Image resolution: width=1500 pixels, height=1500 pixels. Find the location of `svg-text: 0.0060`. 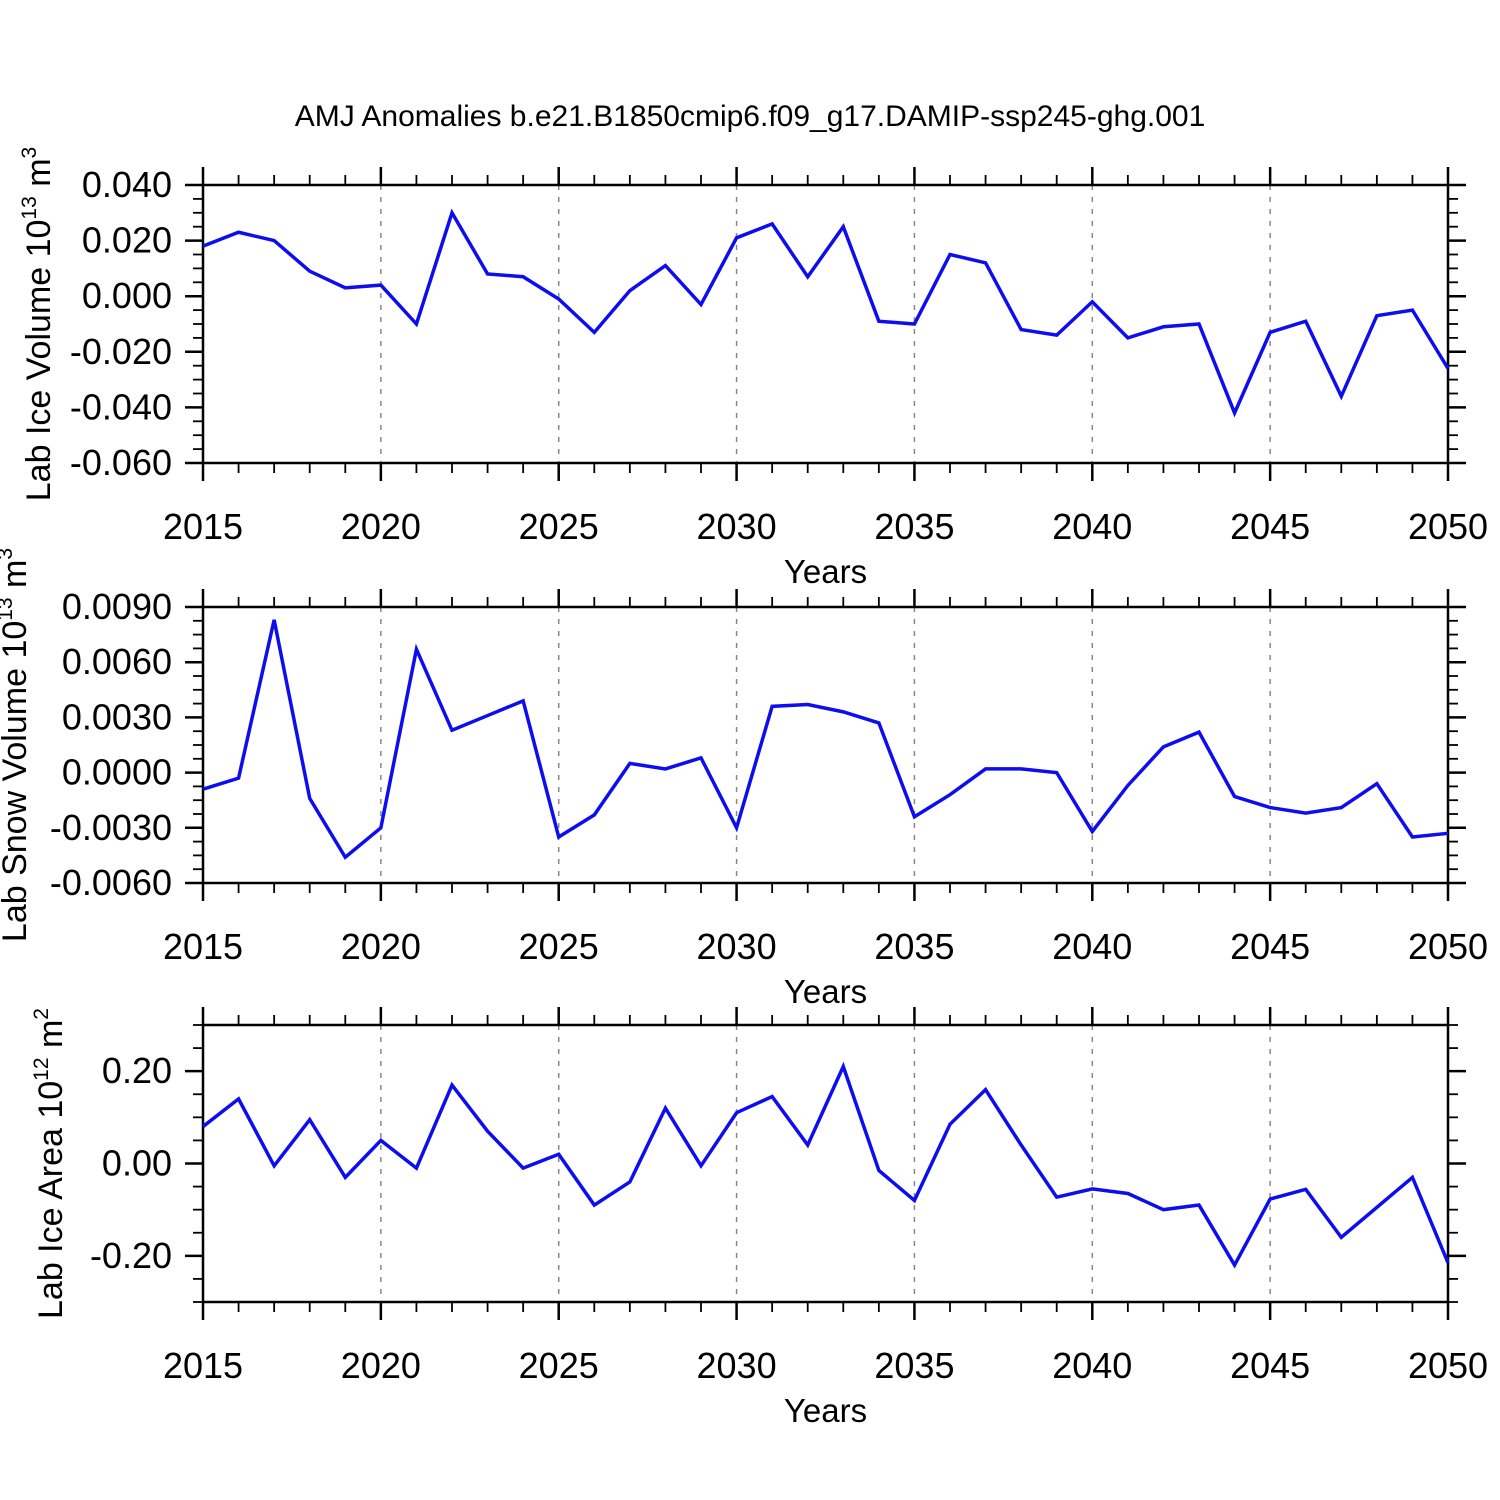

svg-text: 0.0060 is located at coordinates (117, 661).